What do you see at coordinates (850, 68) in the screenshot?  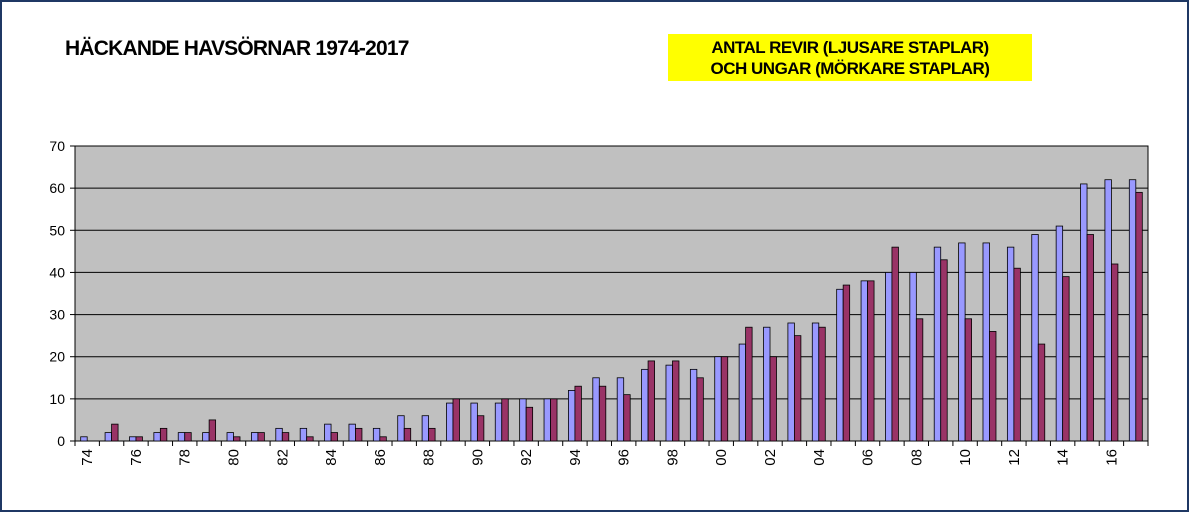 I see `annotation: OCH UNGAR (MÖRKARE STAPLAR)` at bounding box center [850, 68].